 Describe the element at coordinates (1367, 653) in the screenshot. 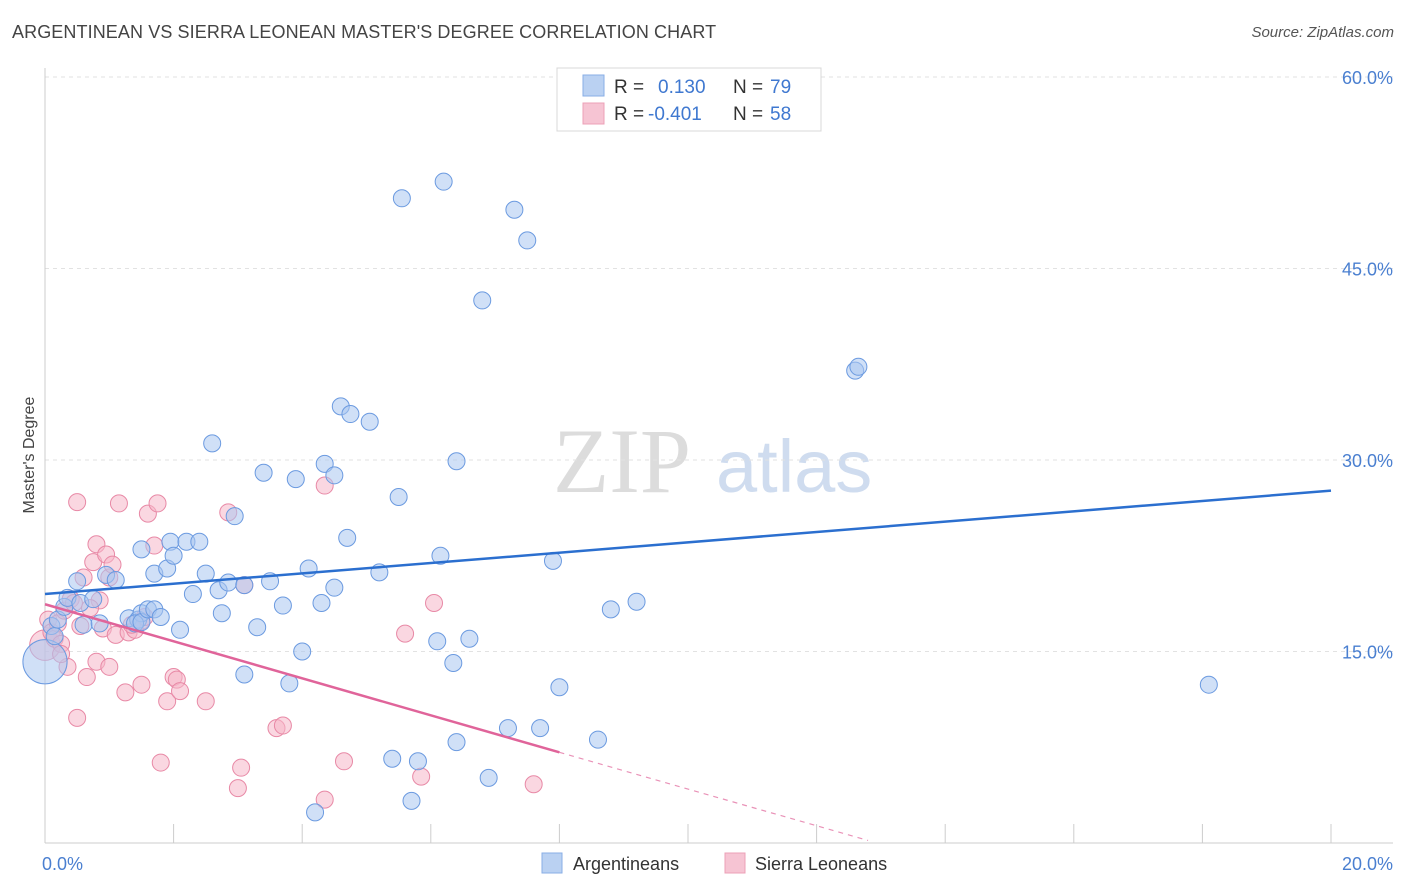

I see `y-tick-label: 15.0%` at that location.